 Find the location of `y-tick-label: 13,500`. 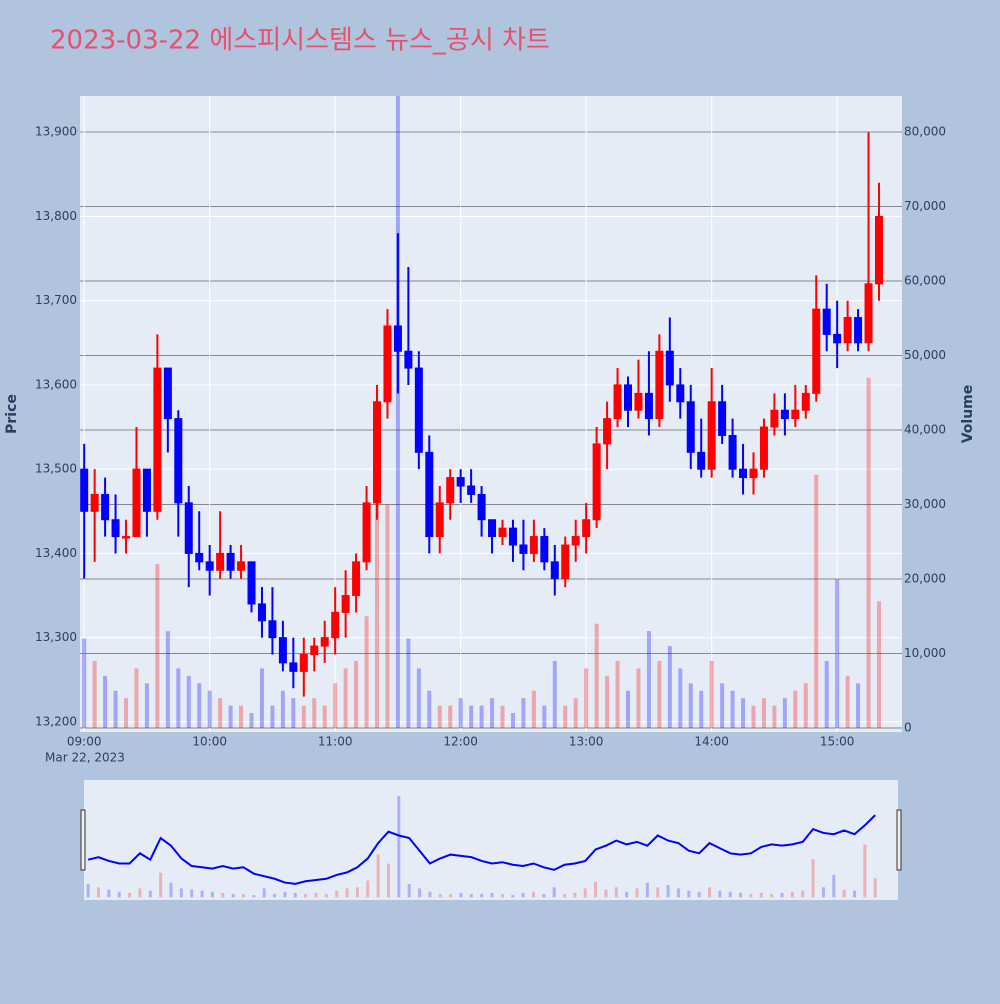

y-tick-label: 13,500 is located at coordinates (56, 469).